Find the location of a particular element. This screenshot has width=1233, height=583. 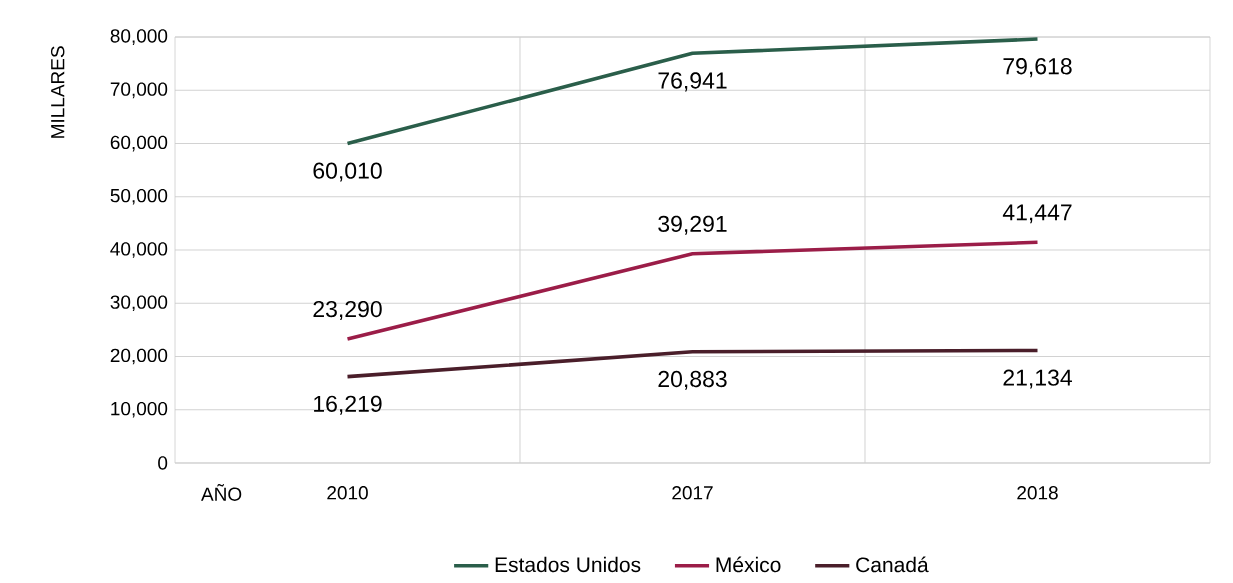

y-tick-label: 30,000 is located at coordinates (139, 303).